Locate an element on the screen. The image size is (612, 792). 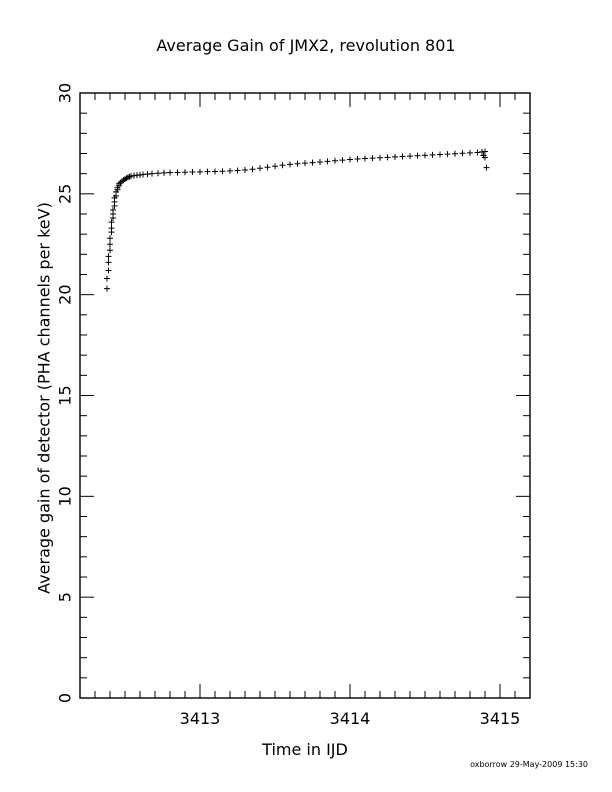
x-axis-label: Time in IJD is located at coordinates (305, 749).